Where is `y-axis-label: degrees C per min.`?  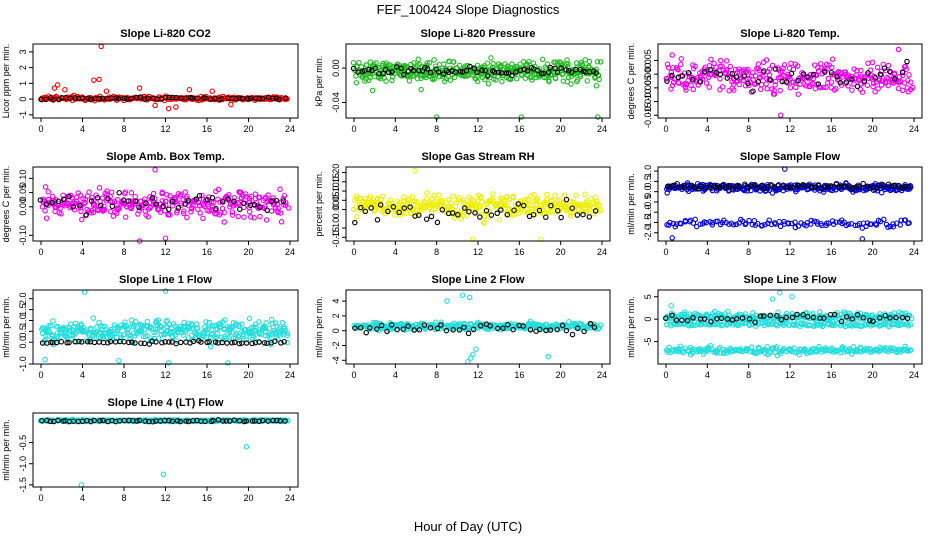
y-axis-label: degrees C per min. is located at coordinates (6, 204).